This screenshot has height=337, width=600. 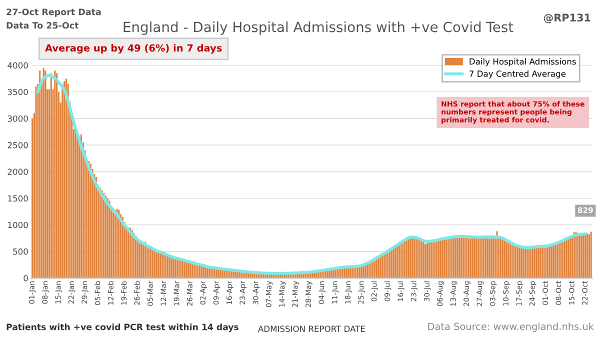 What do you see at coordinates (122, 328) in the screenshot?
I see `text: Patients with +ve covid PCR test within 14 days` at bounding box center [122, 328].